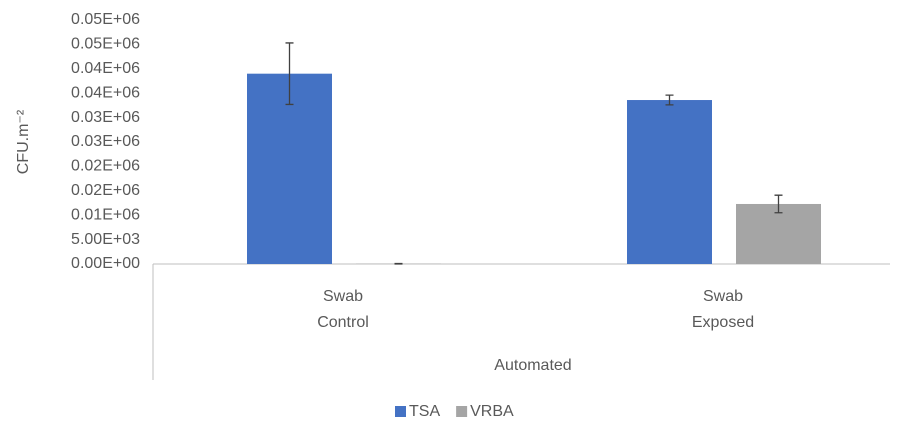 The height and width of the screenshot is (424, 906). I want to click on y-tick-label: 5.00E+03, so click(105, 239).